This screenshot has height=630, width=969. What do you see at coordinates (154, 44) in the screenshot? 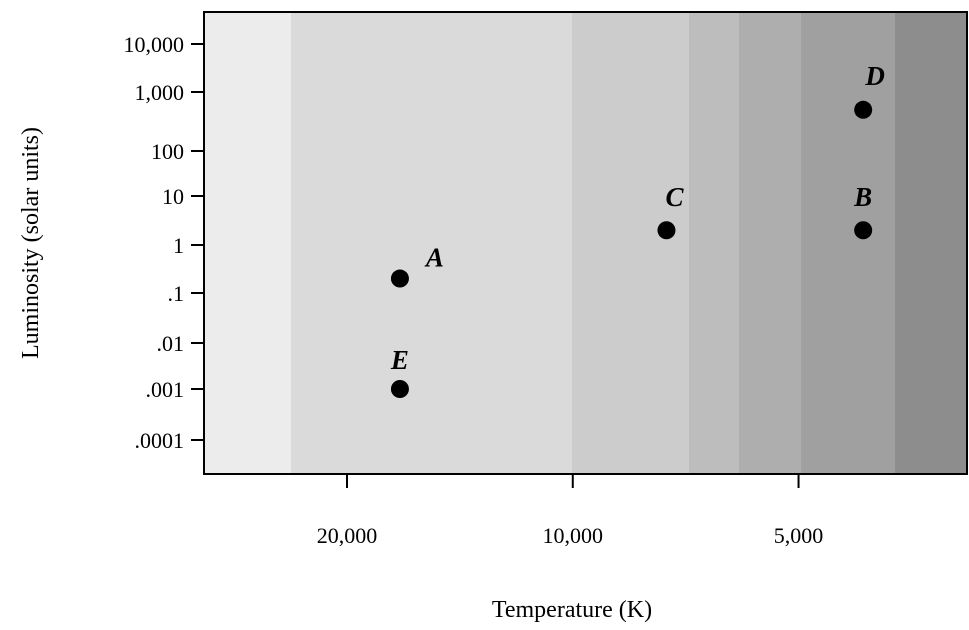
I see `y-tick-label: 10,000` at bounding box center [154, 44].